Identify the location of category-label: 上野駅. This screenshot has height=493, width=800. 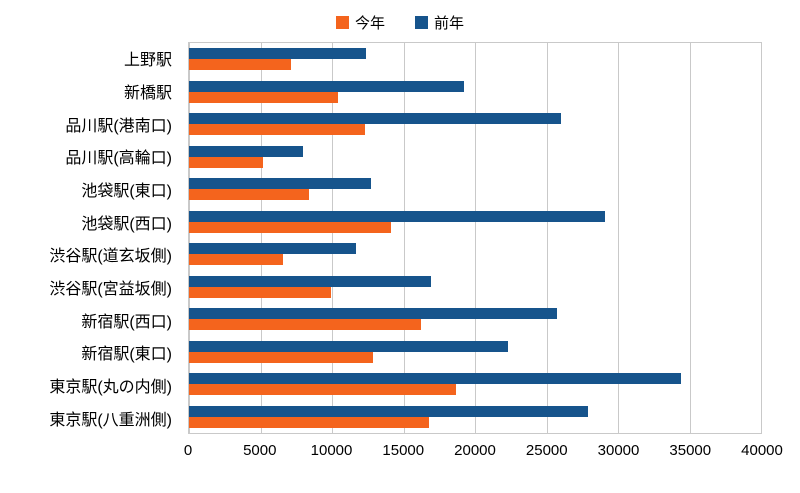
(147, 61).